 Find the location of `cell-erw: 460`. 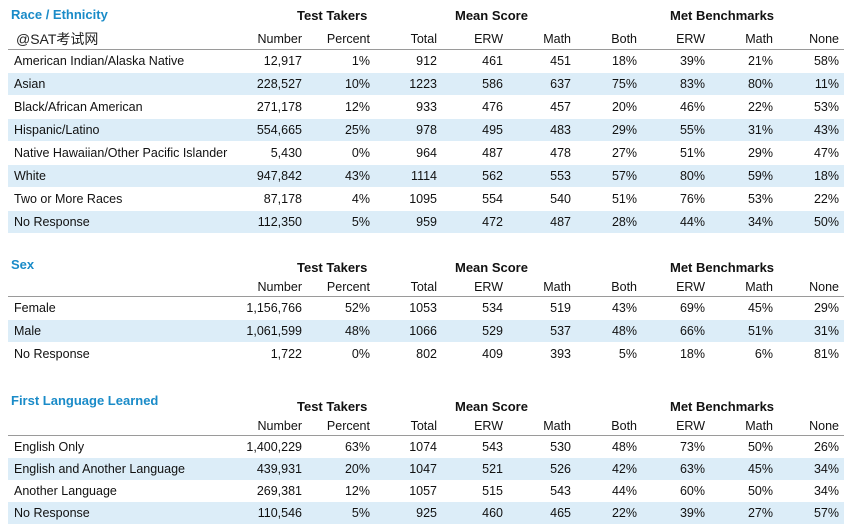

cell-erw: 460 is located at coordinates (492, 513).